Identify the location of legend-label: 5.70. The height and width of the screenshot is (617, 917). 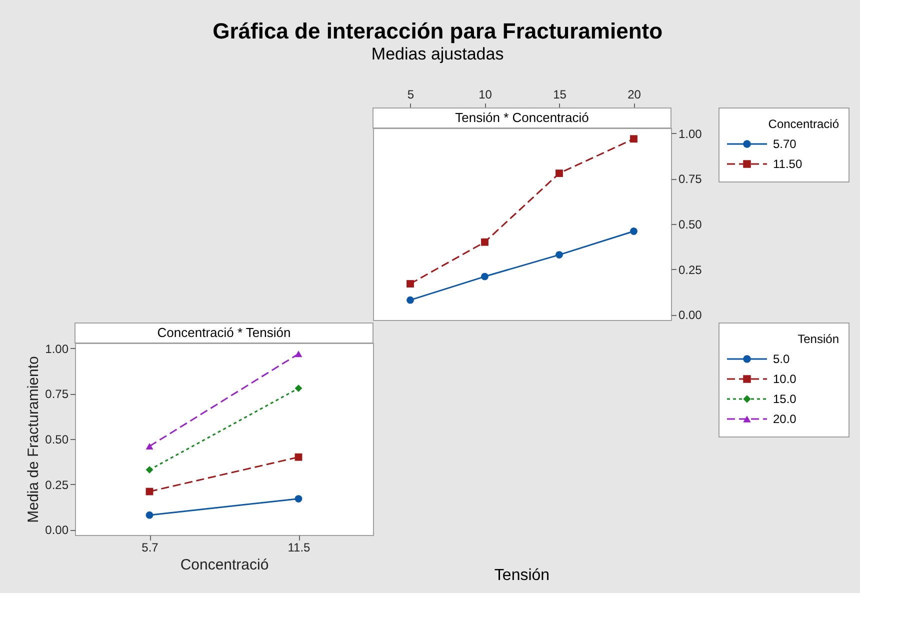
(785, 144).